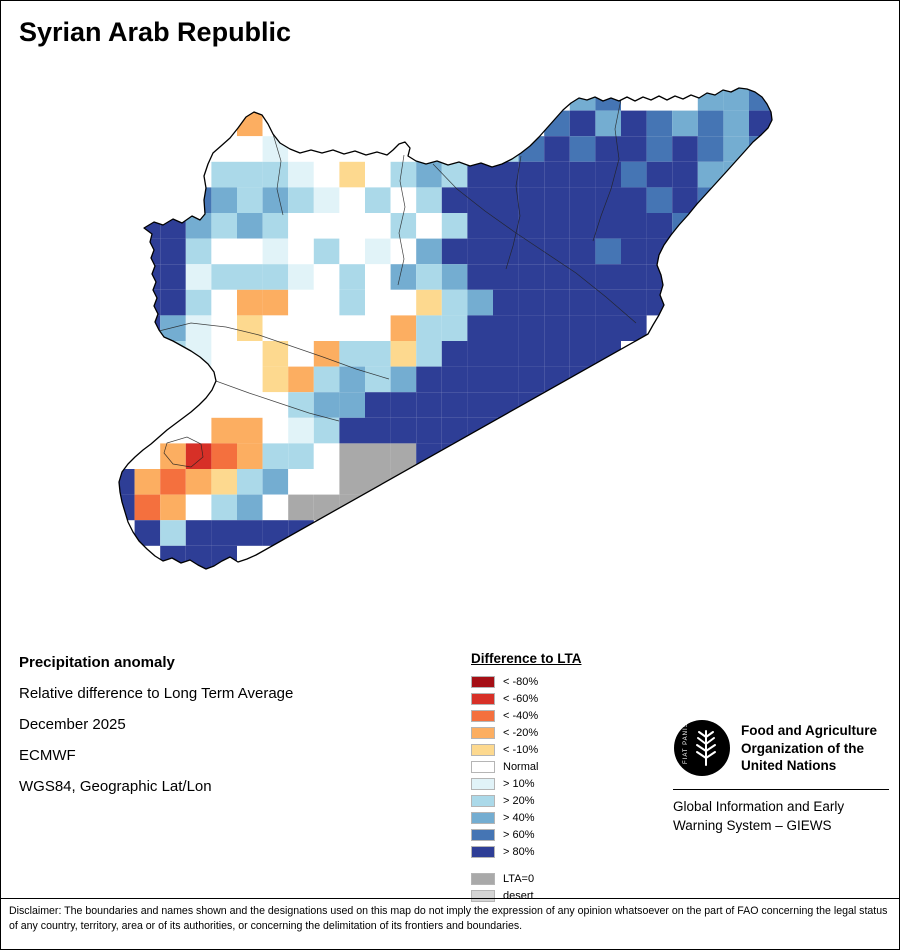  Describe the element at coordinates (115, 786) in the screenshot. I see `info-projection: WGS84, Geographic Lat/Lon` at that location.